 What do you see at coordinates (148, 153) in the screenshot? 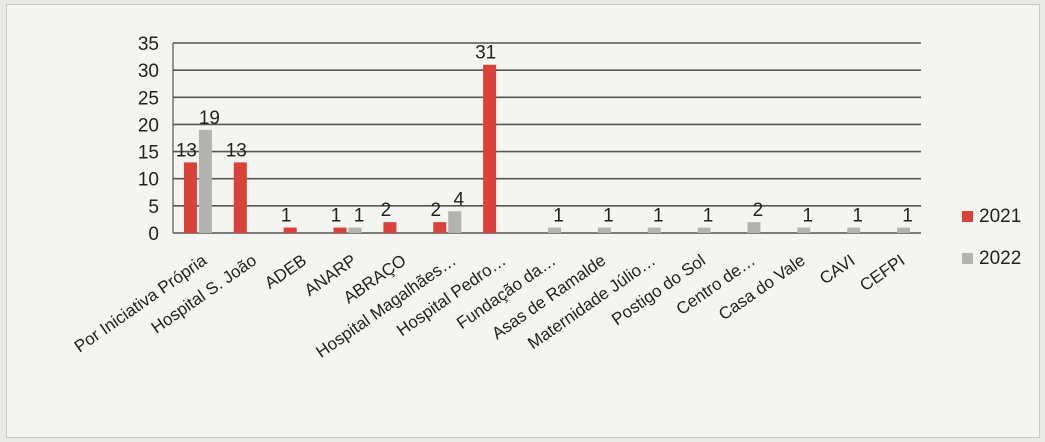
I see `y-tick-label: 15` at bounding box center [148, 153].